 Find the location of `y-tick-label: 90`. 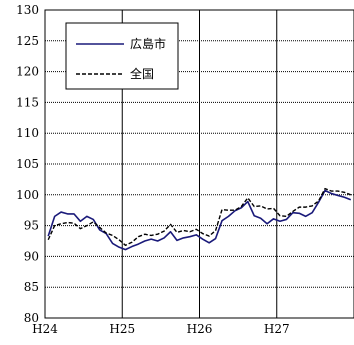

y-tick-label: 90 is located at coordinates (31, 256).